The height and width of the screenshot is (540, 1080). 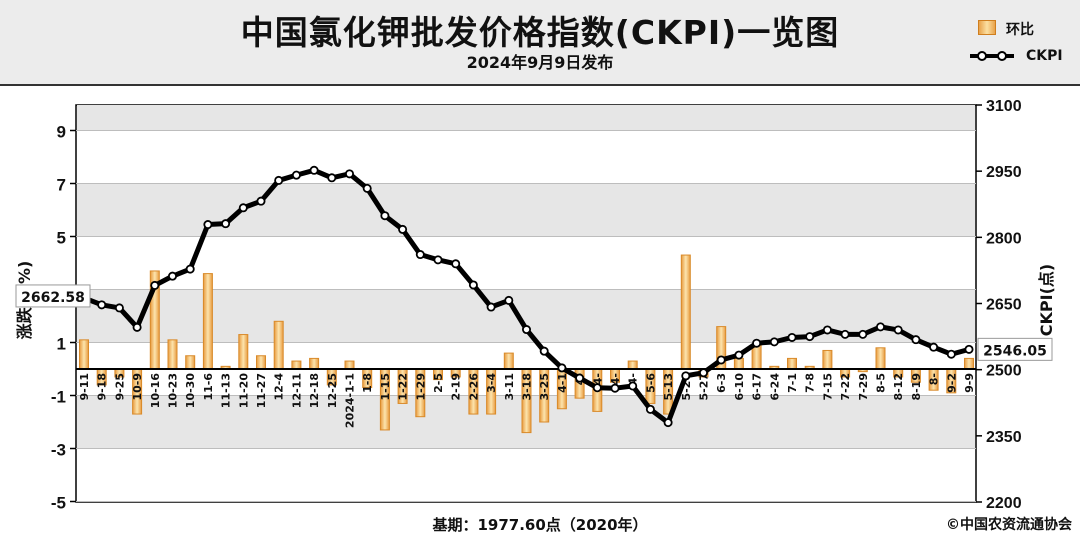 I want to click on category-label: 12-11, so click(x=296, y=390).